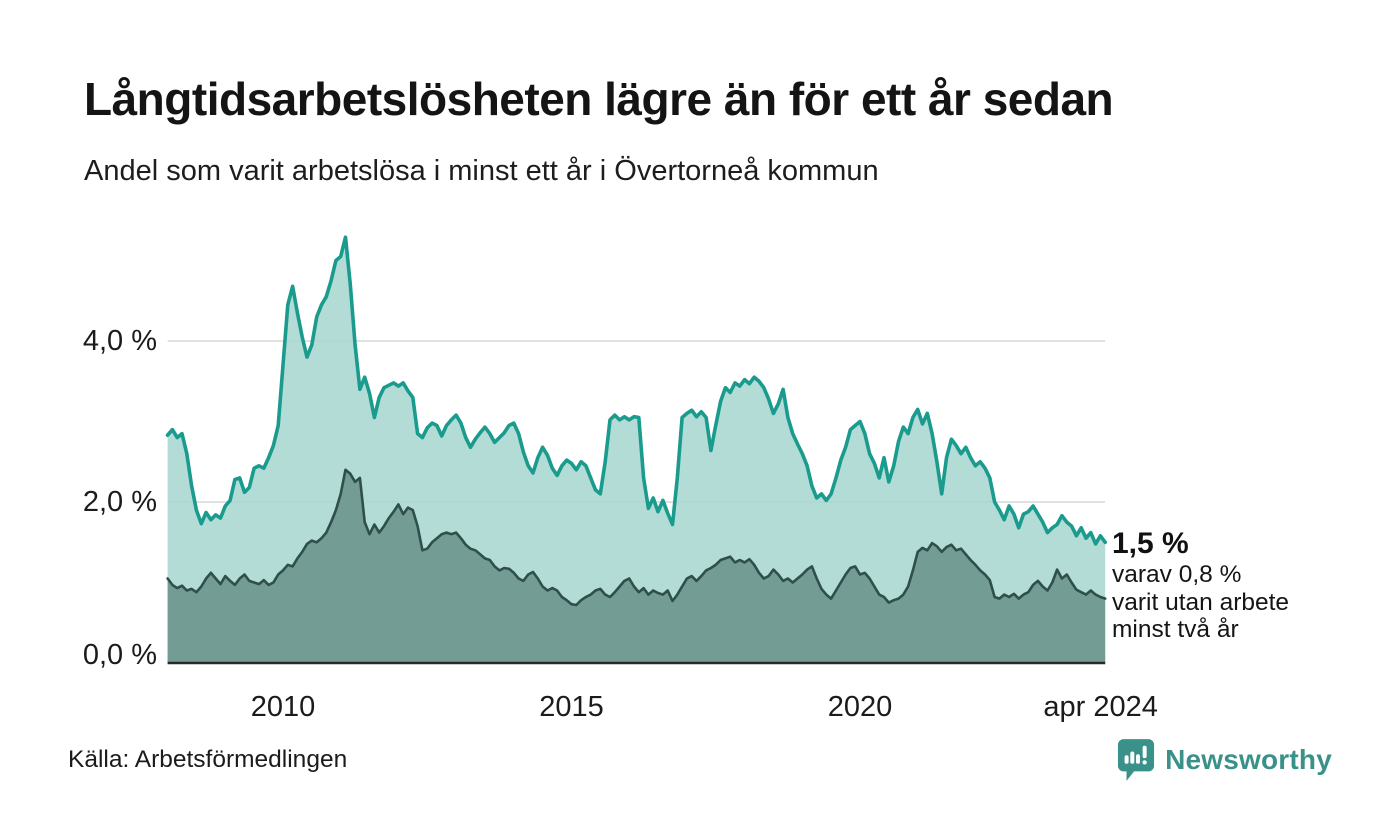 The image size is (1400, 840). What do you see at coordinates (119, 341) in the screenshot?
I see `y-tick-label: 4,0 %` at bounding box center [119, 341].